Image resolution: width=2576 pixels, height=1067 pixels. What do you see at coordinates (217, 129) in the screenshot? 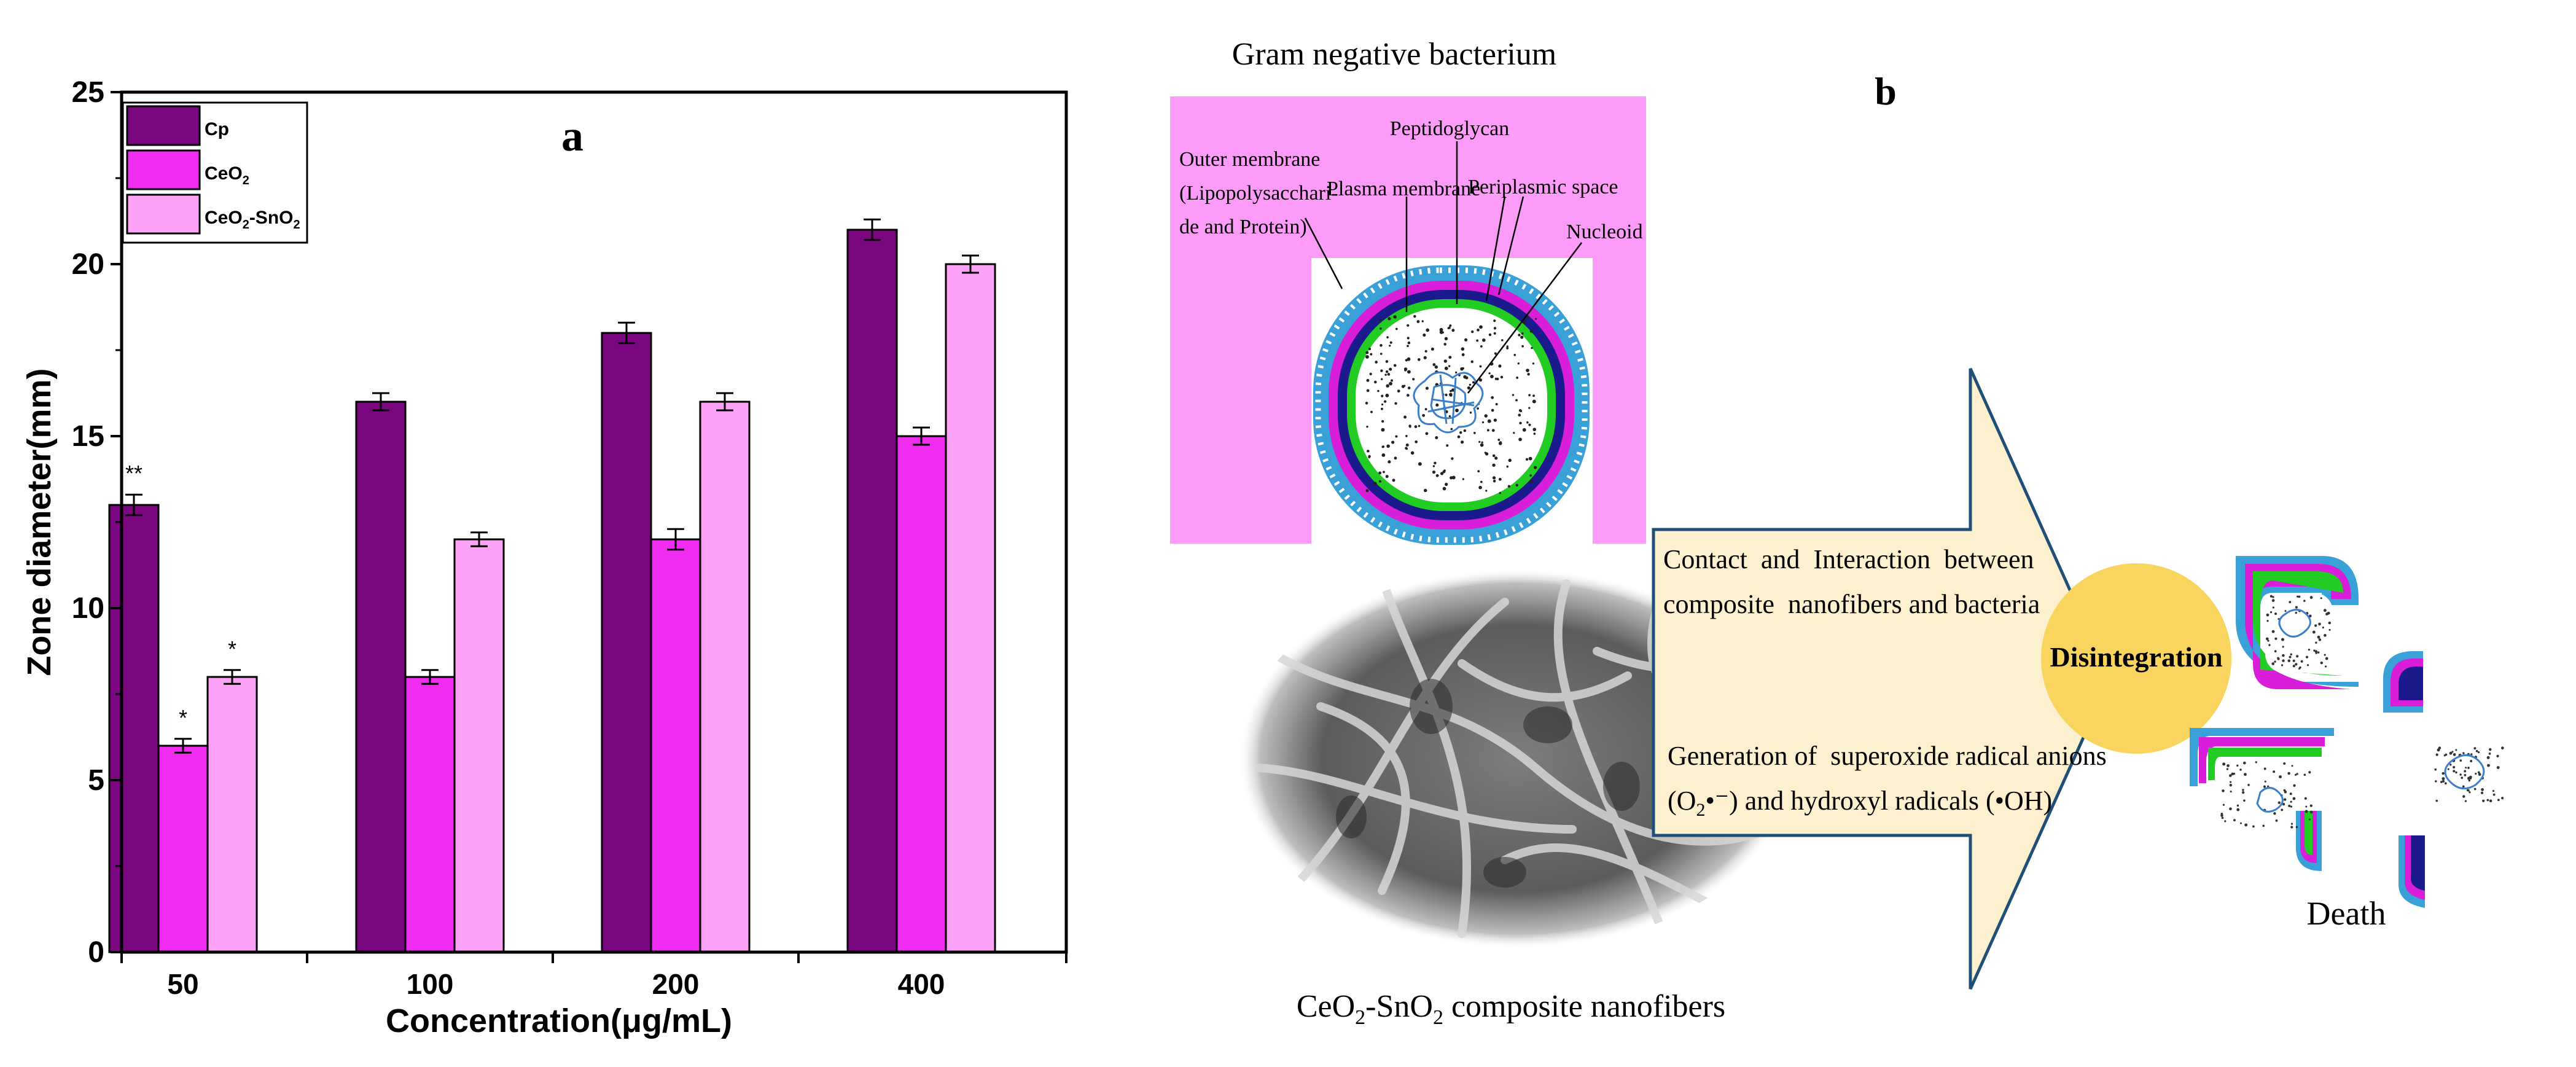
I see `legend-label-cp: Cp` at bounding box center [217, 129].